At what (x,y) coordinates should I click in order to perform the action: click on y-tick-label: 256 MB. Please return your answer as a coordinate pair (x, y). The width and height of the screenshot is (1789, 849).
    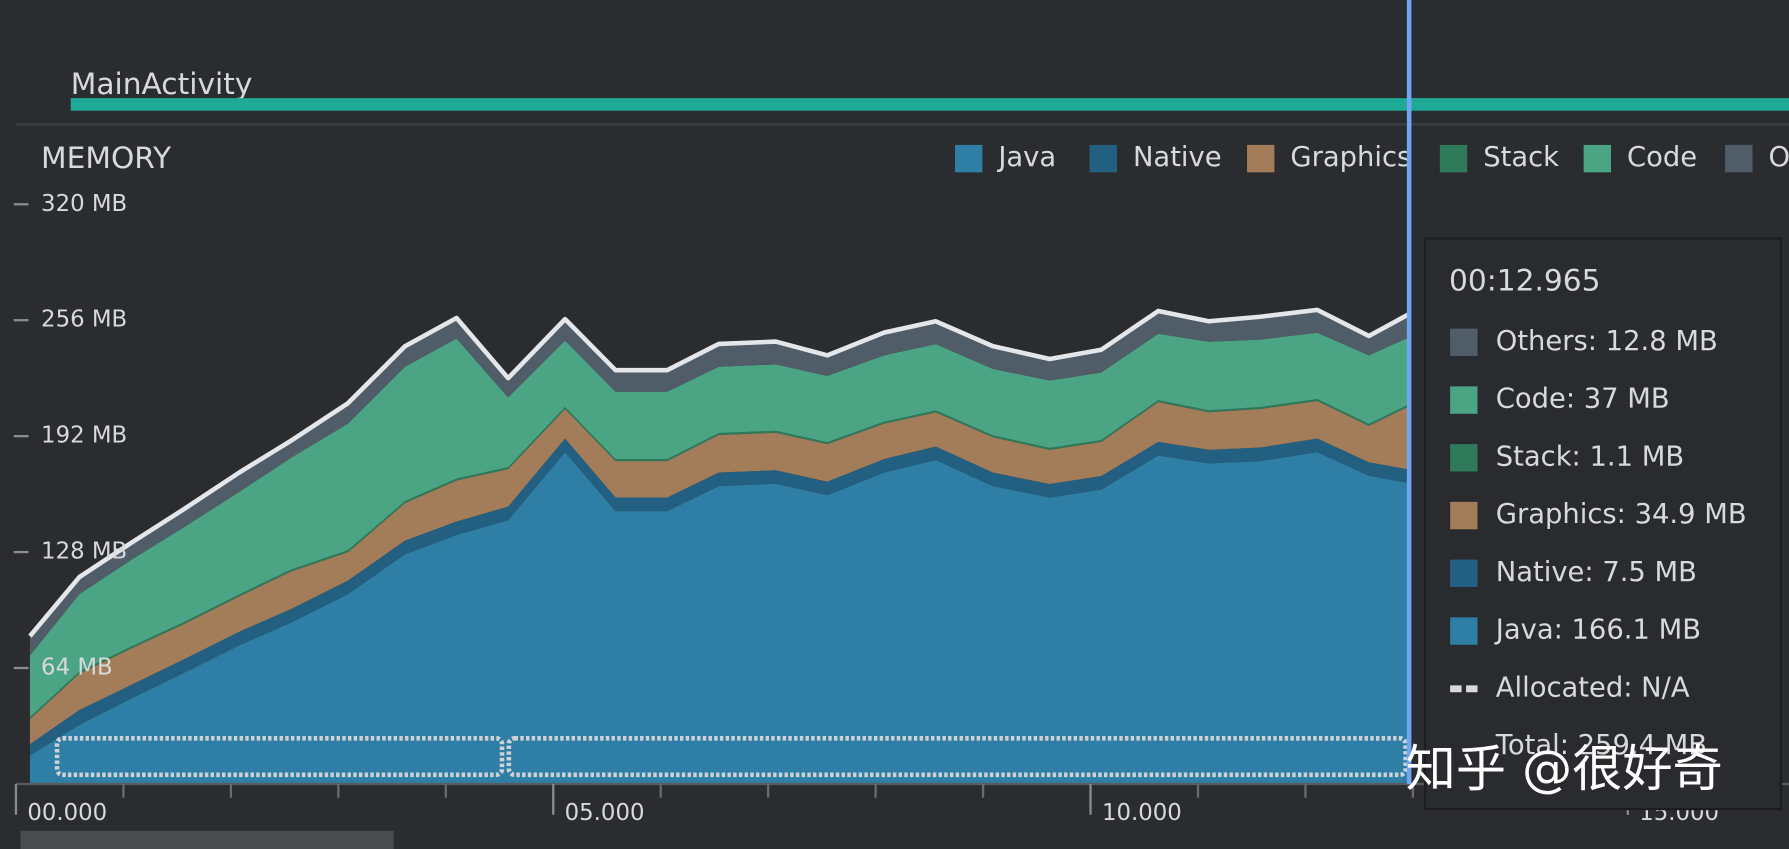
    Looking at the image, I should click on (84, 320).